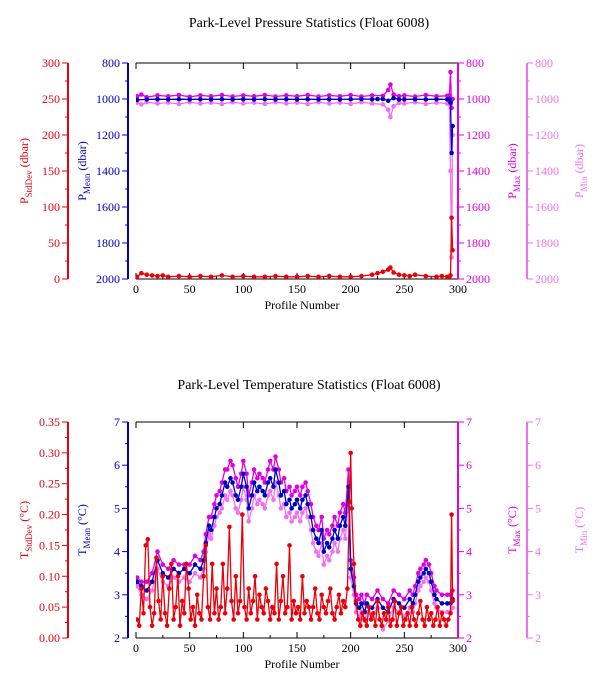  I want to click on y-tick-label: 2, so click(538, 638).